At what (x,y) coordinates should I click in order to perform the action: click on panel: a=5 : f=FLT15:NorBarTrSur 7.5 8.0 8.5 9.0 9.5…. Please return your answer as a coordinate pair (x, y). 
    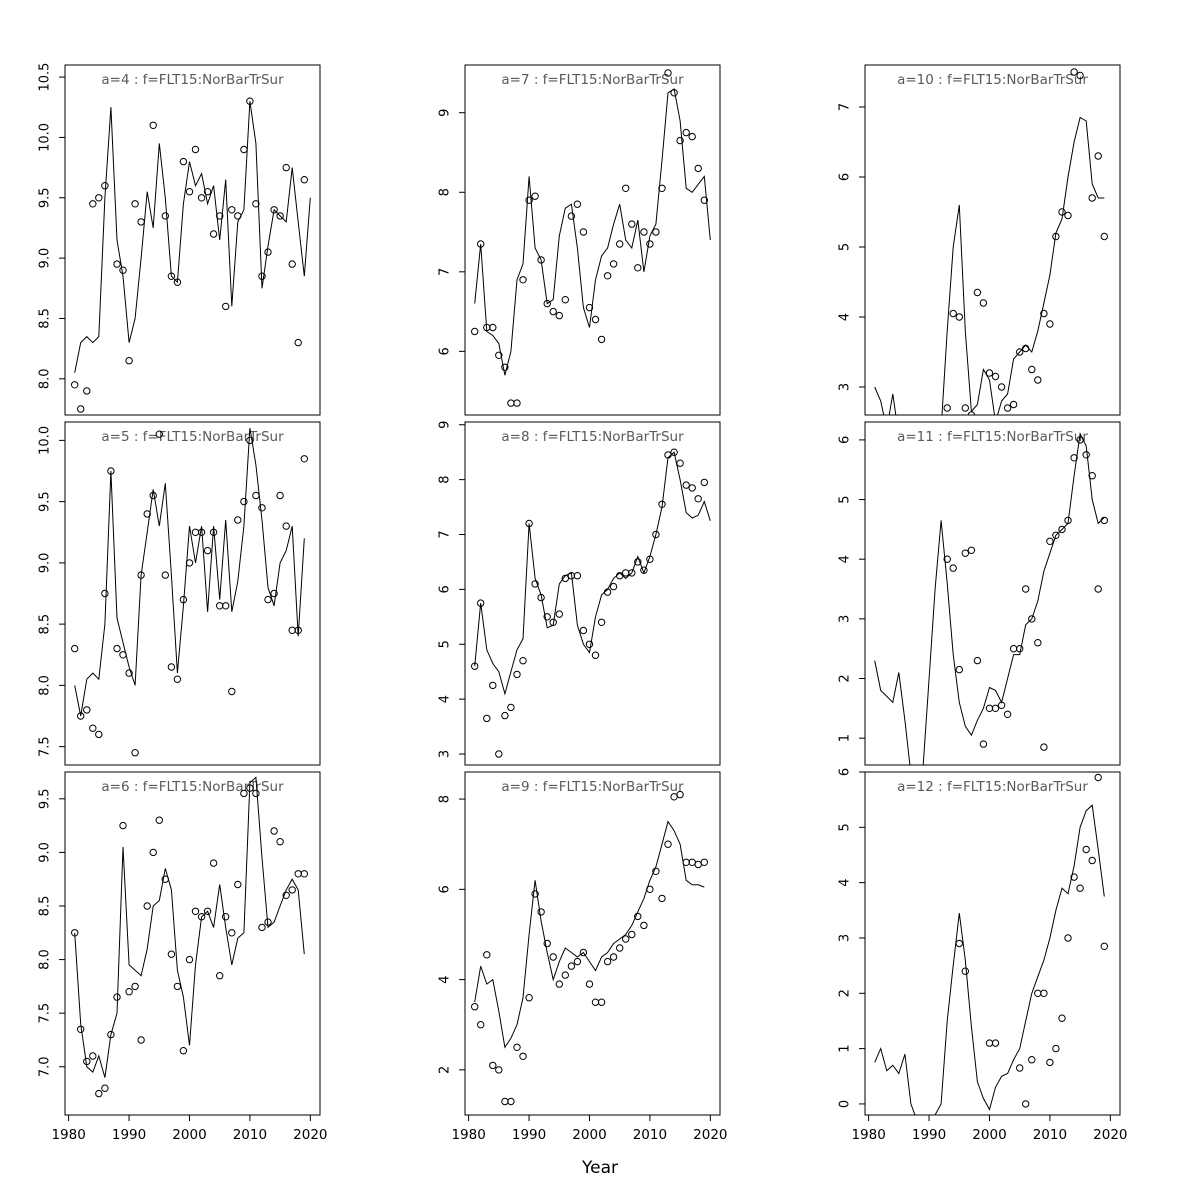
    Looking at the image, I should click on (179, 593).